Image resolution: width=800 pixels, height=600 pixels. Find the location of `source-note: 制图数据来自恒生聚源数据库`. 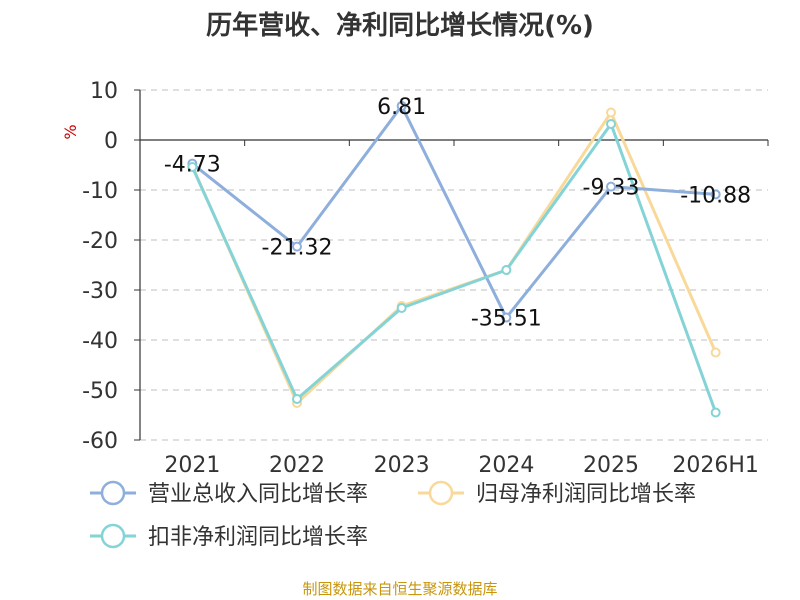

source-note: 制图数据来自恒生聚源数据库 is located at coordinates (399, 589).